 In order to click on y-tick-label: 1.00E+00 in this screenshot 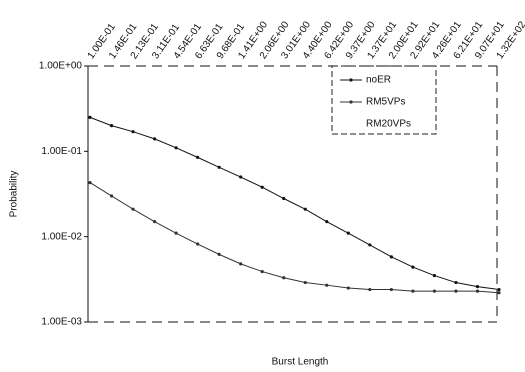, I will do `click(61, 66)`.